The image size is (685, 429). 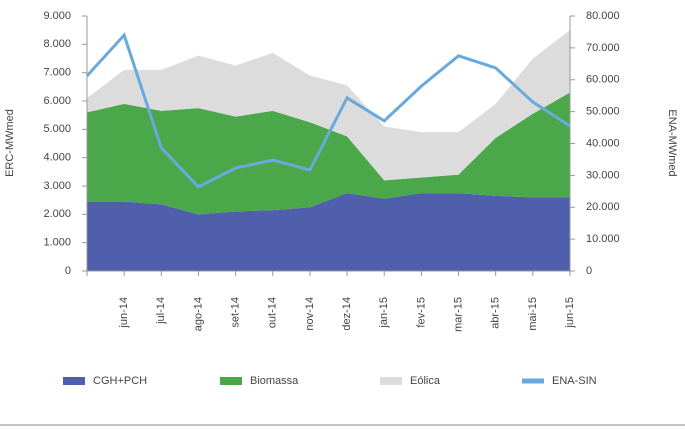 What do you see at coordinates (328, 232) in the screenshot?
I see `area` at bounding box center [328, 232].